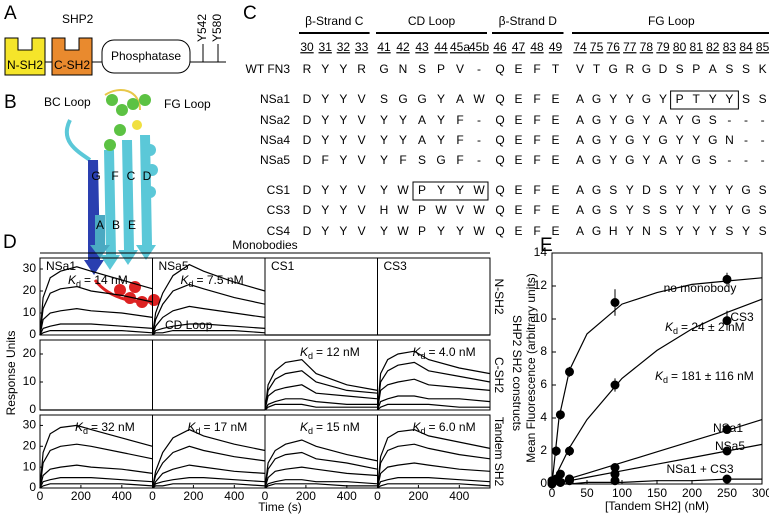 This screenshot has height=514, width=769. I want to click on row-label: C-SH2, so click(499, 375).